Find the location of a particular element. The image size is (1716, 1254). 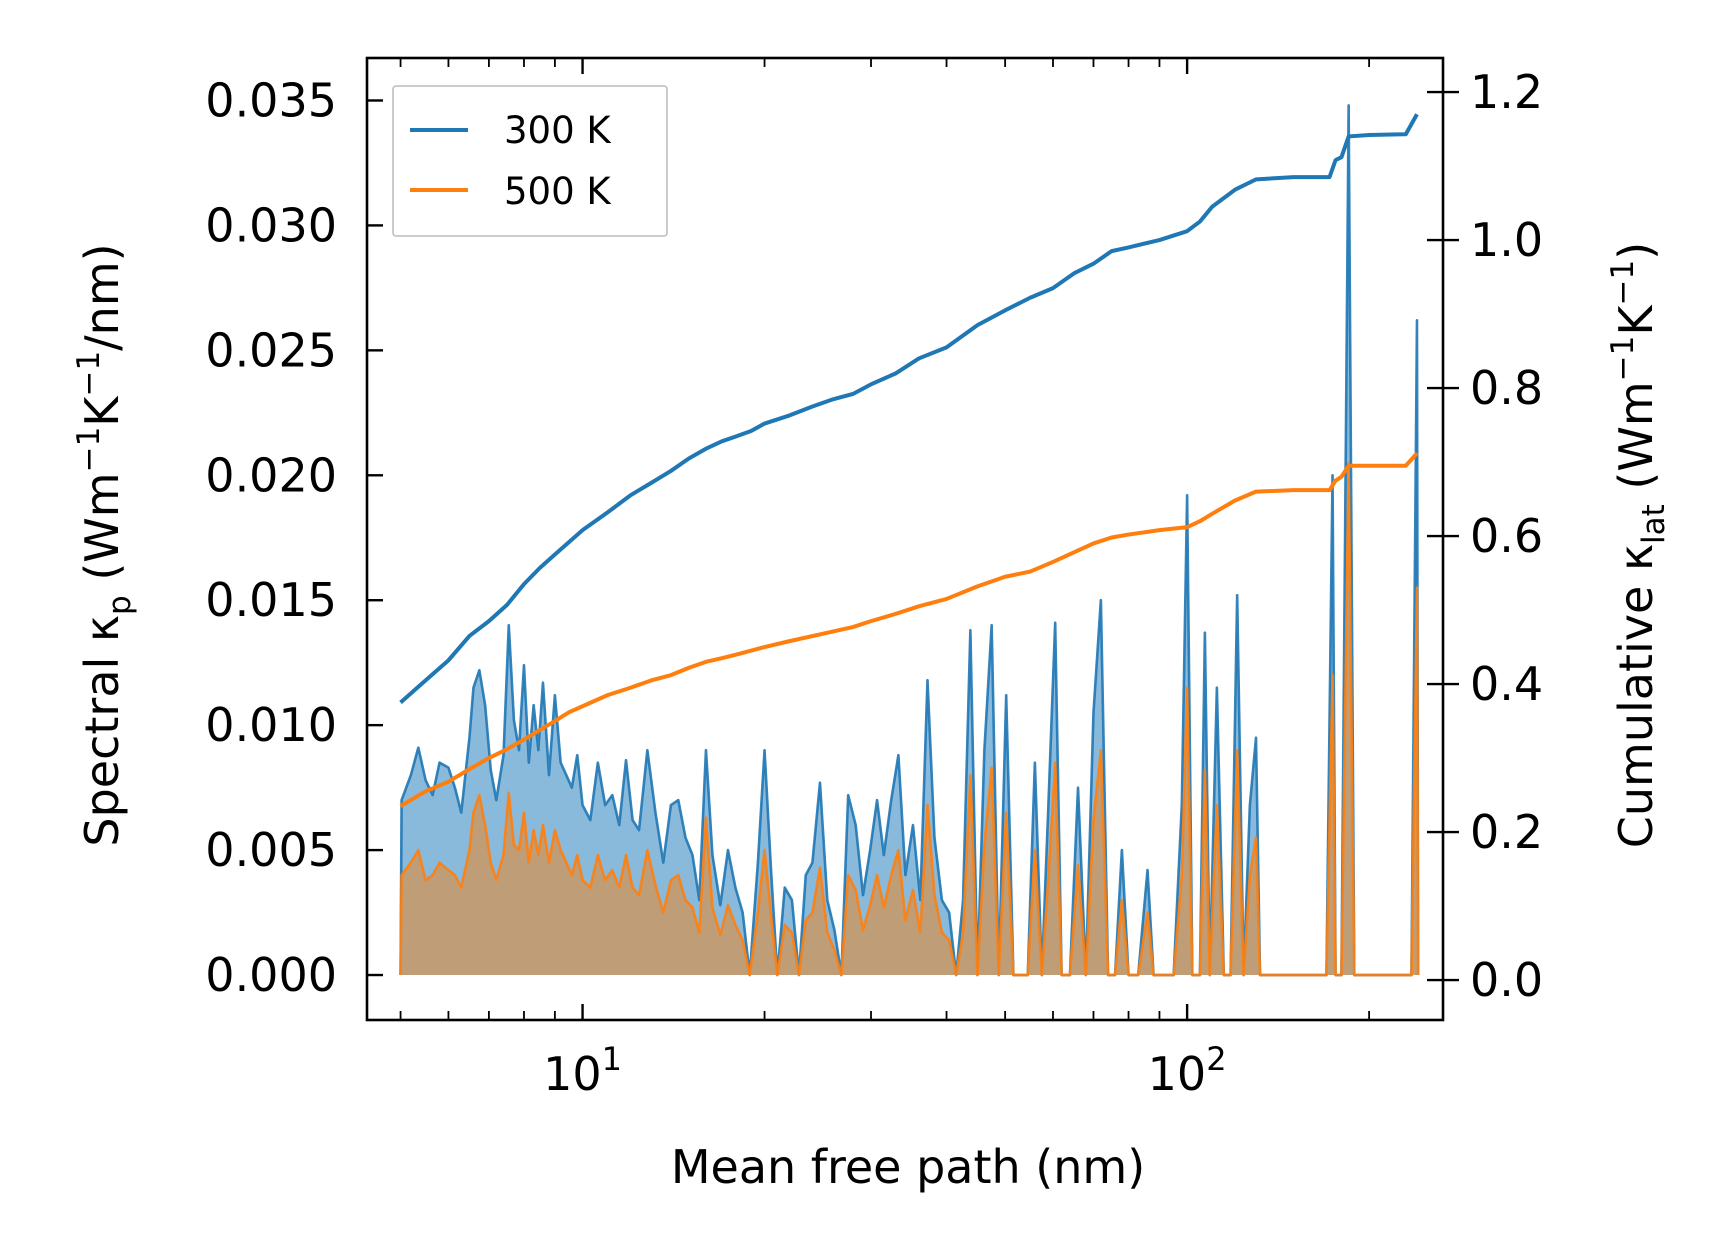

x-tick-label: 10² is located at coordinates (1187, 1070).